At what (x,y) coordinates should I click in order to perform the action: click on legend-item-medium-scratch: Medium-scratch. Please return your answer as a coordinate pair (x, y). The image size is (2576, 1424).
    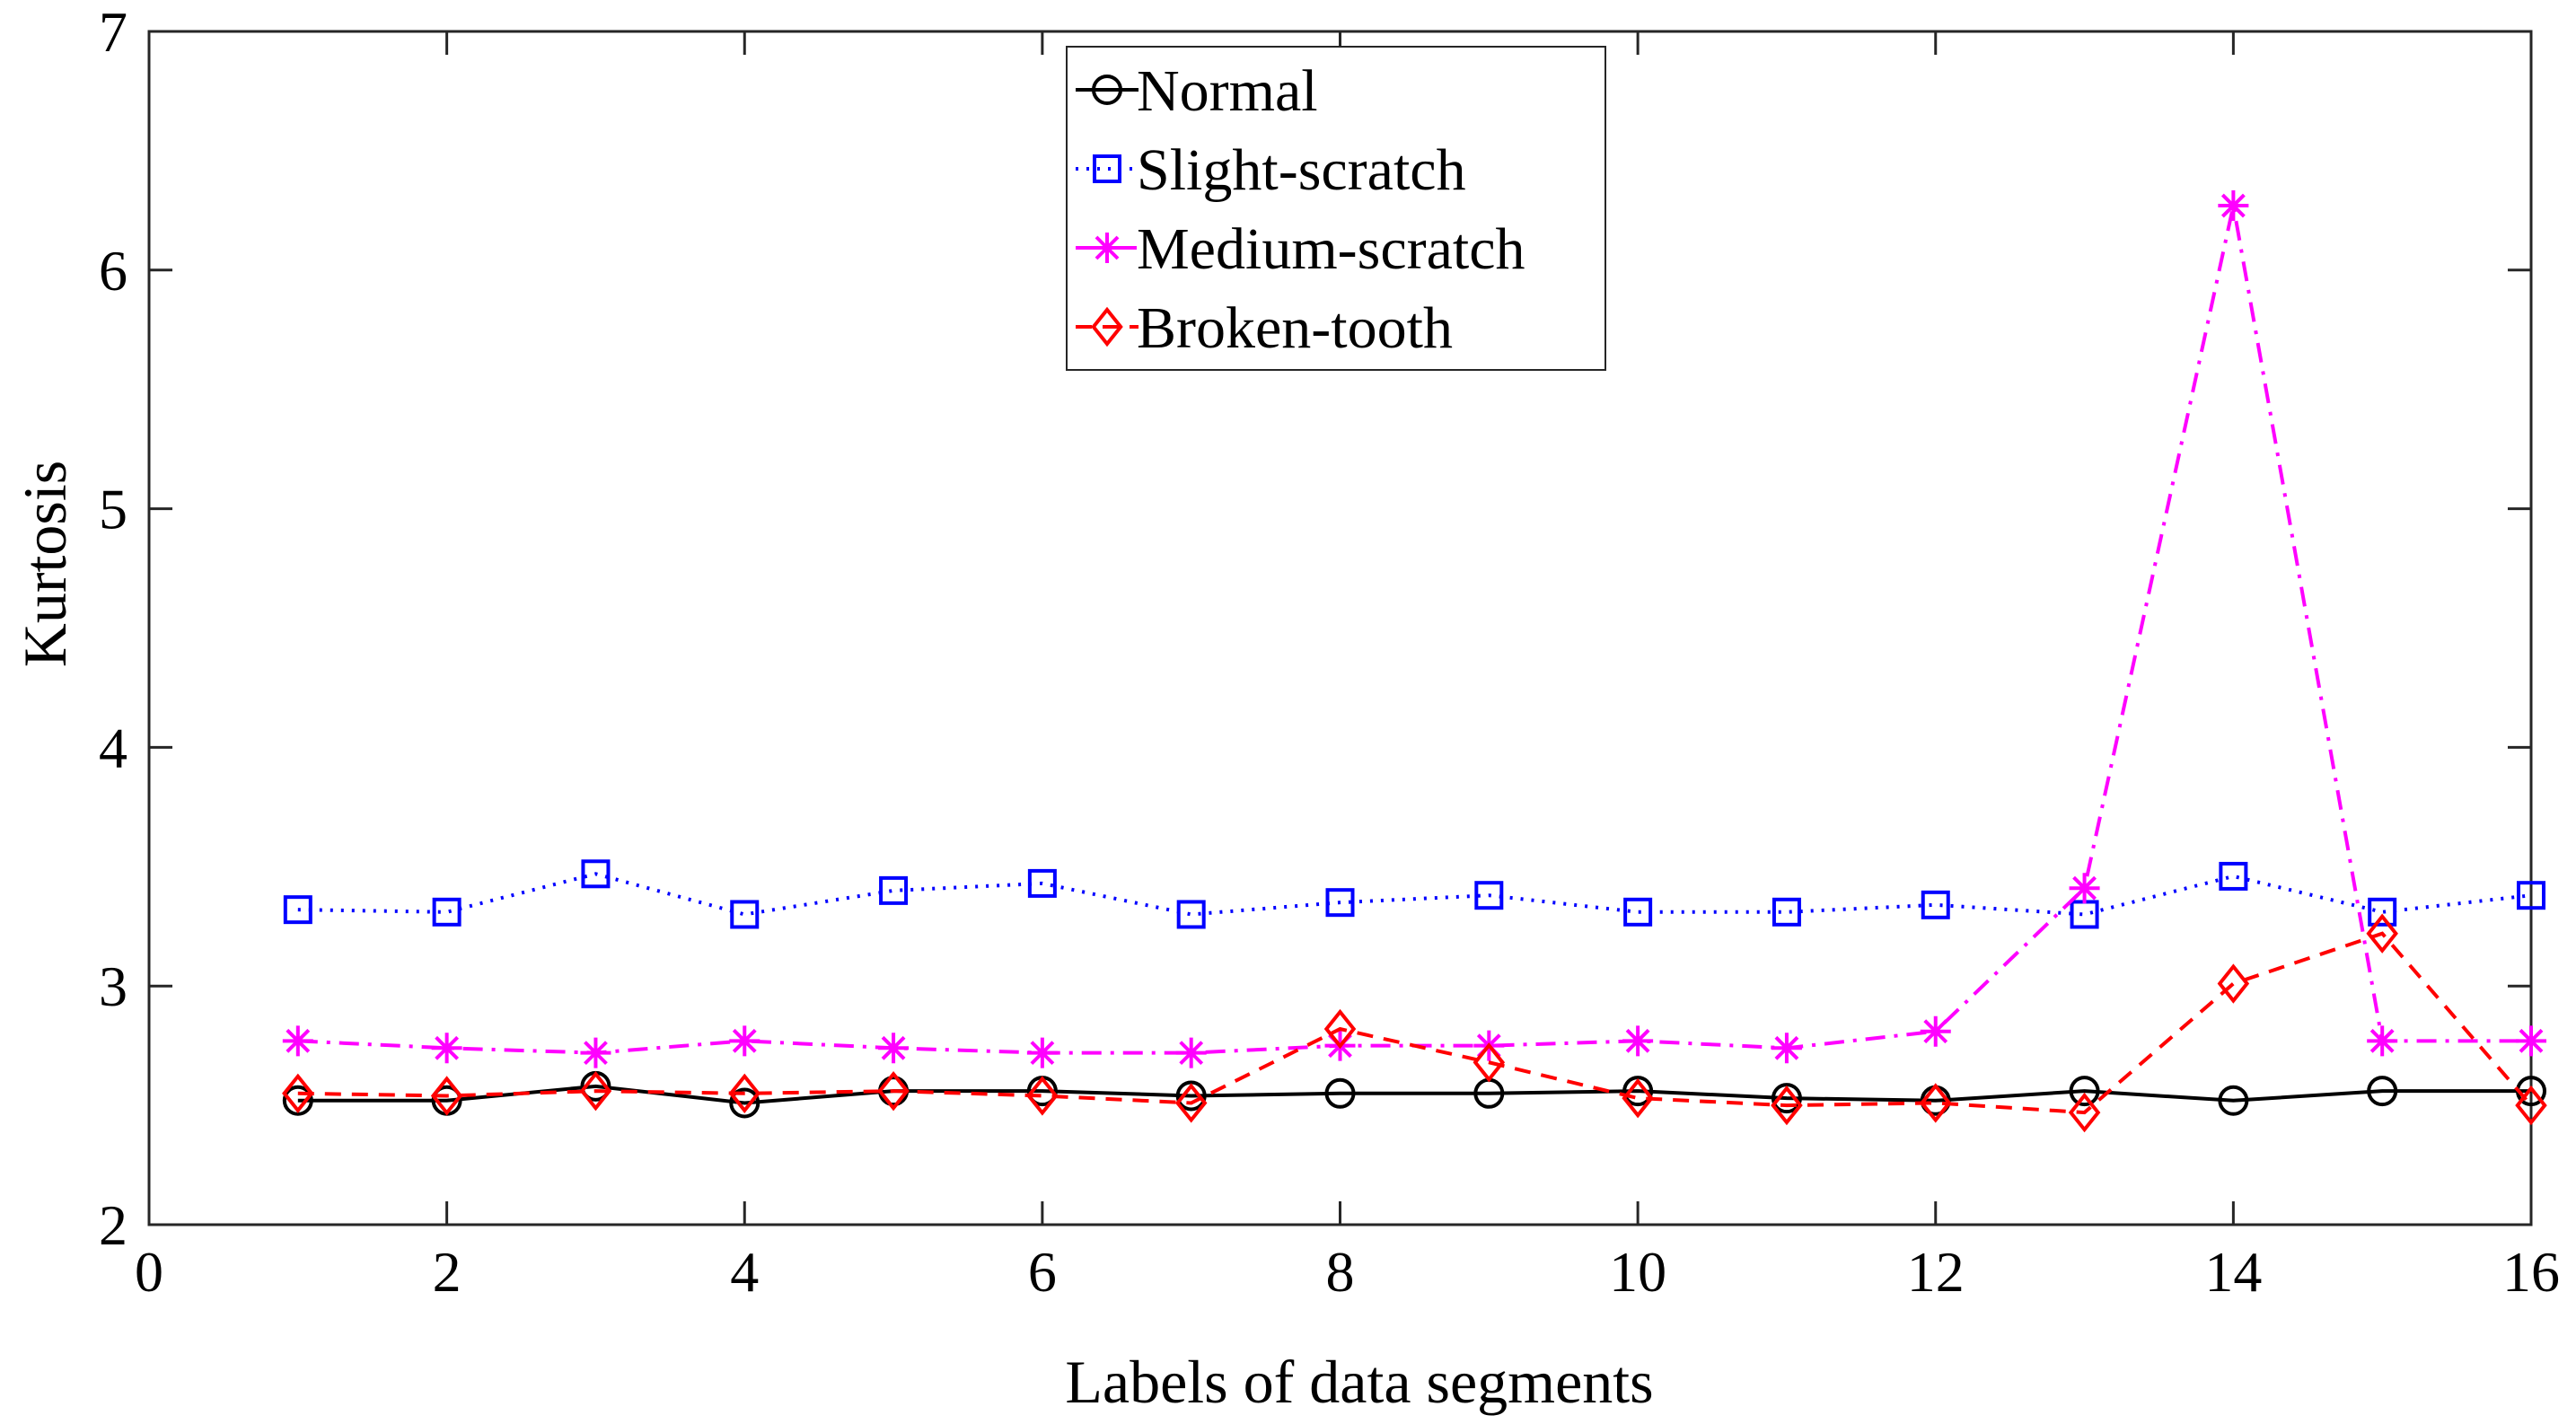
    Looking at the image, I should click on (1300, 249).